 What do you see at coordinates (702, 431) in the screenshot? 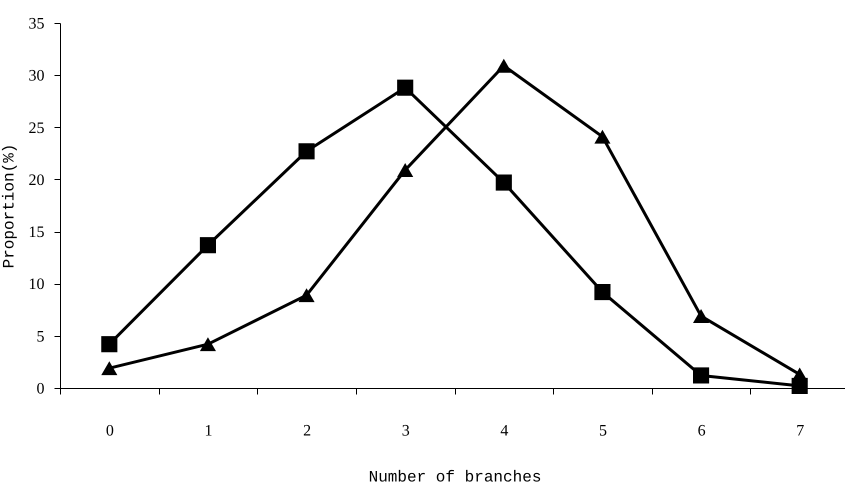
I see `x-tick-label: 6` at bounding box center [702, 431].